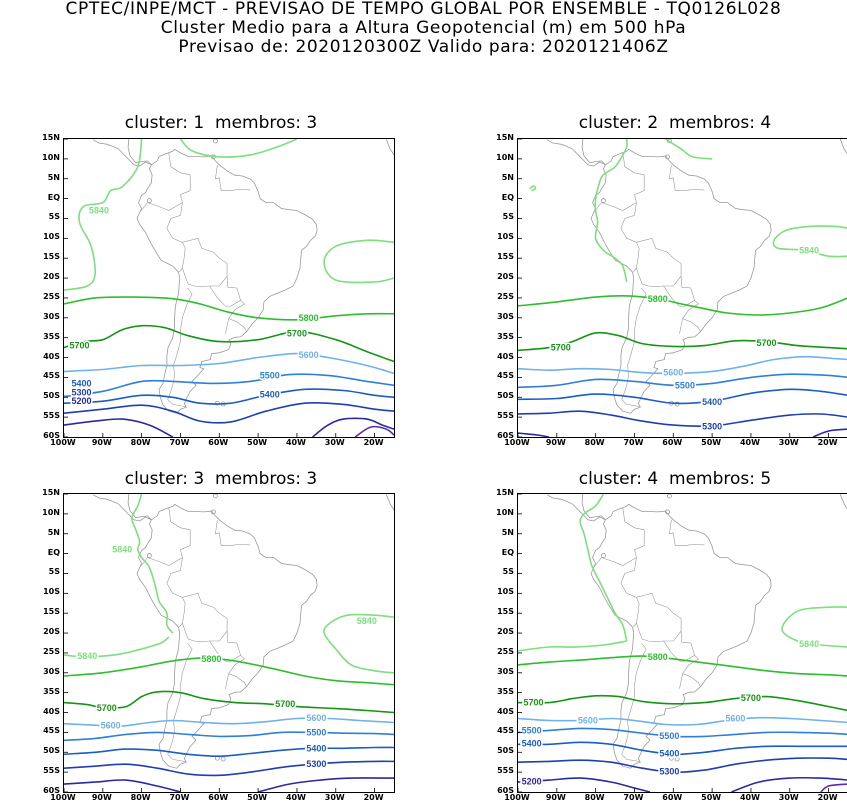 Image resolution: width=847 pixels, height=803 pixels. Describe the element at coordinates (505, 671) in the screenshot. I see `lat-tick-label: 30S` at that location.